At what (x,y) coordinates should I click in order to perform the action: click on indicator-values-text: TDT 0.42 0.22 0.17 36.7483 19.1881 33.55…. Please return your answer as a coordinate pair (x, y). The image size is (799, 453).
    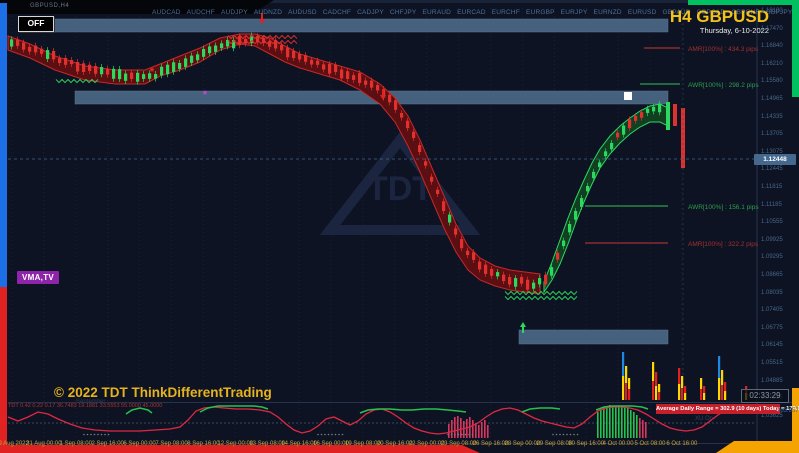
    Looking at the image, I should click on (85, 406).